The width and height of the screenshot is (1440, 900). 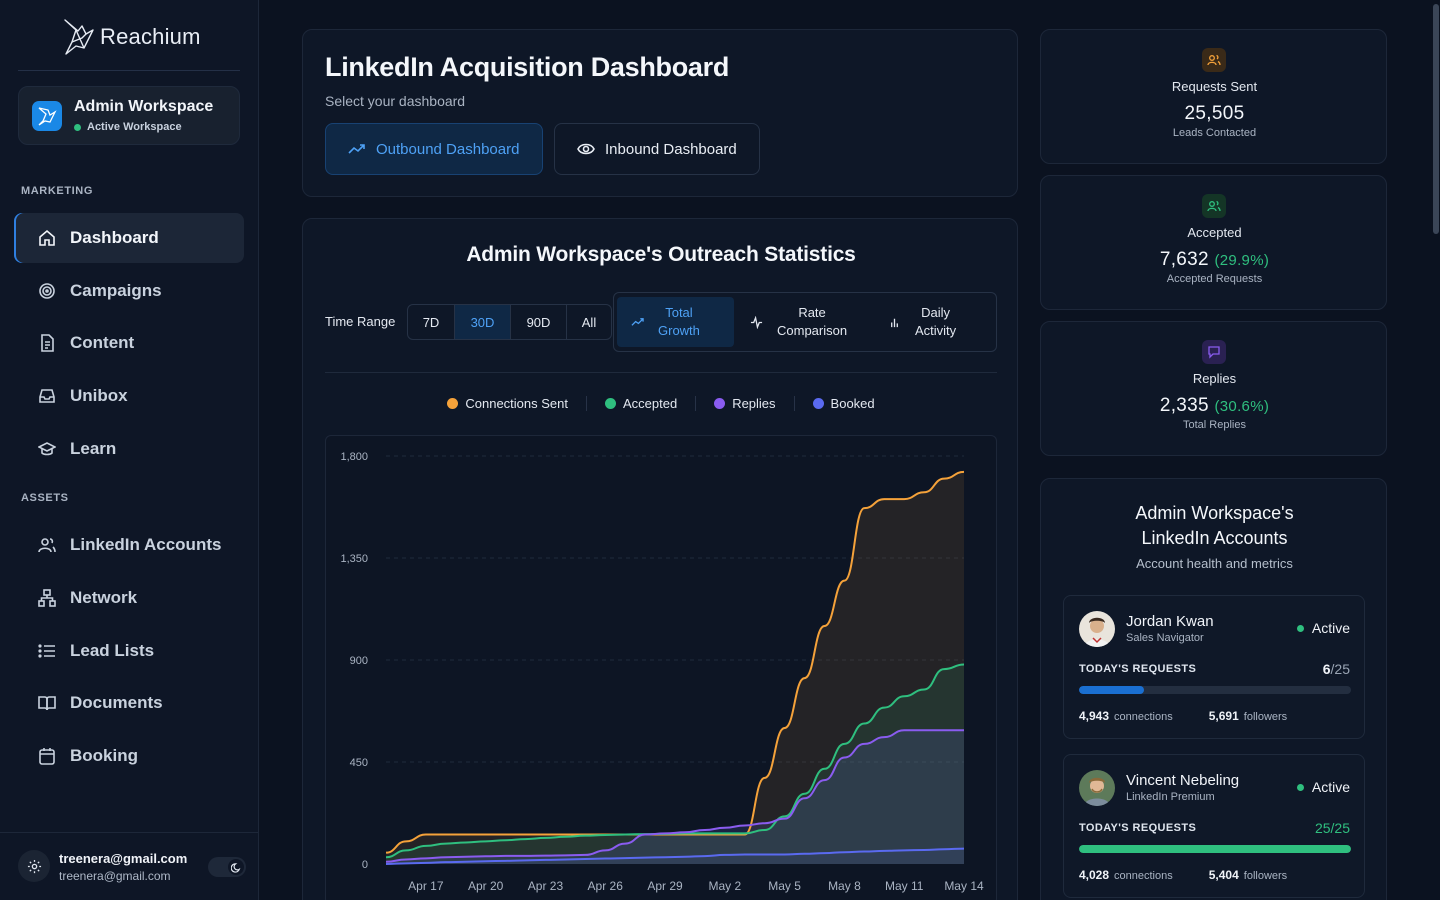 What do you see at coordinates (1242, 406) in the screenshot?
I see `stat-percent: (30.6%)` at bounding box center [1242, 406].